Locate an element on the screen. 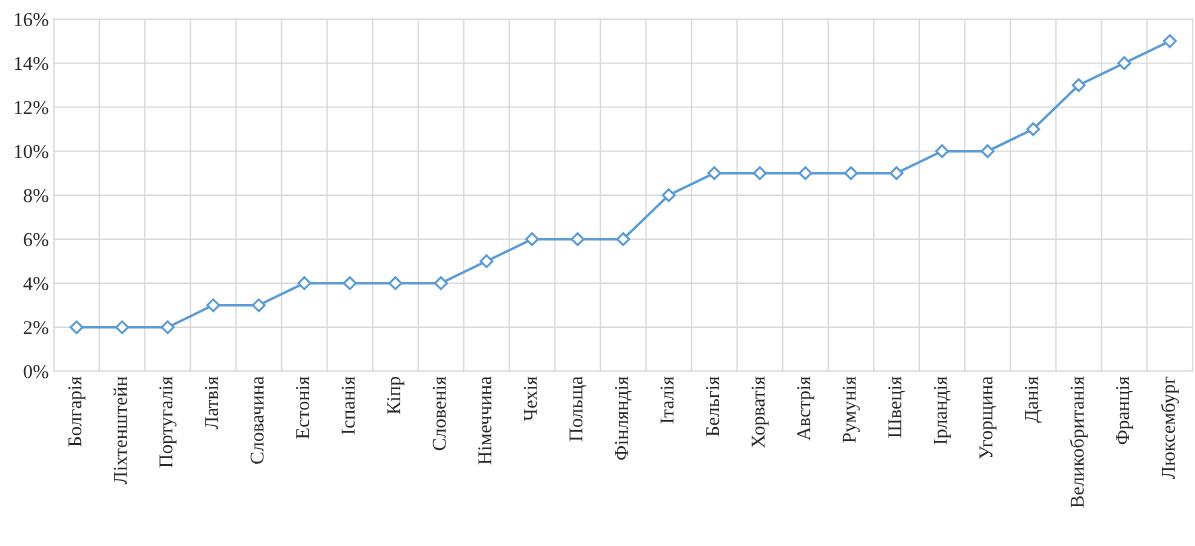 The image size is (1195, 546). y-tick-label: 8% is located at coordinates (36, 196).